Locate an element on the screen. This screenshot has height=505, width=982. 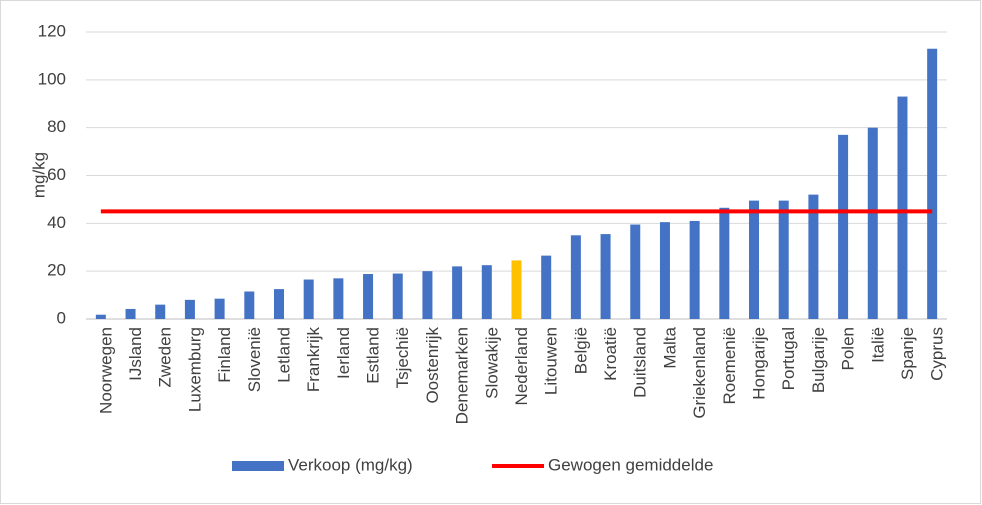
x-tick-label: Luxemburg is located at coordinates (194, 369).